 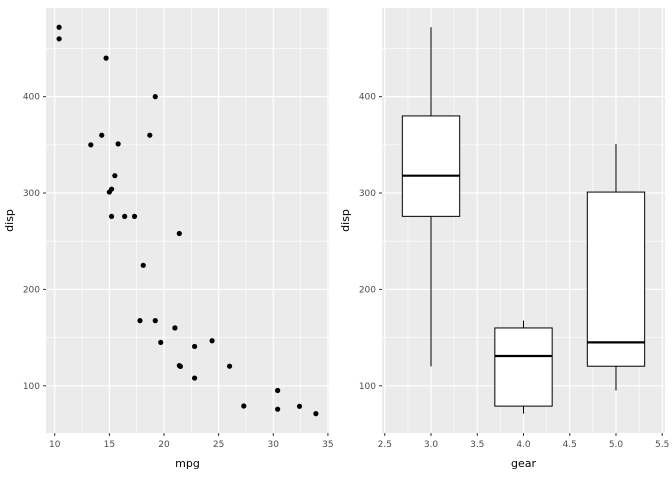 What do you see at coordinates (164, 445) in the screenshot?
I see `x-tick-label: 20` at bounding box center [164, 445].